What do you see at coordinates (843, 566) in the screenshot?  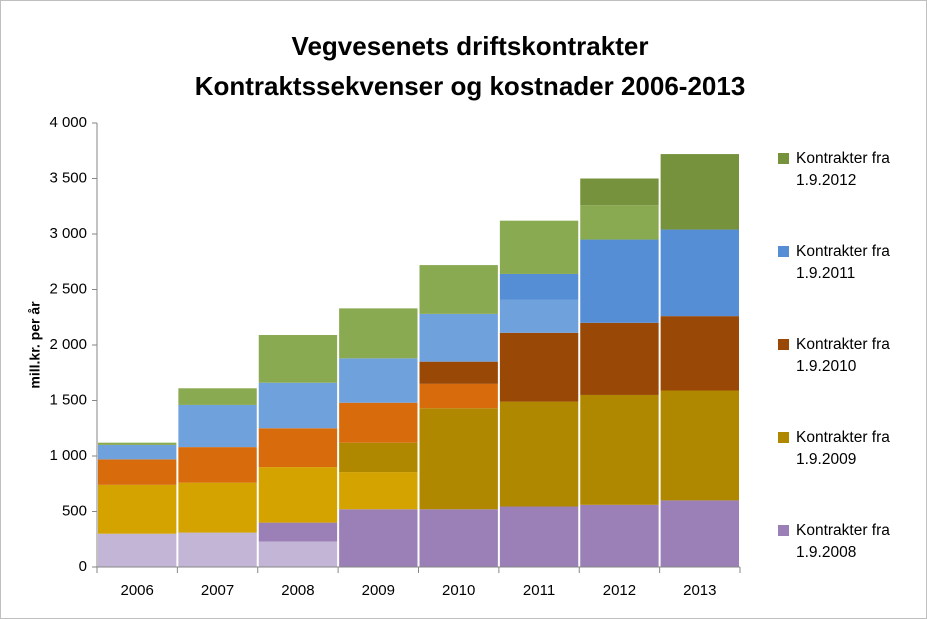 I see `legend-item: Kontrakter fra 1.9.2008` at bounding box center [843, 566].